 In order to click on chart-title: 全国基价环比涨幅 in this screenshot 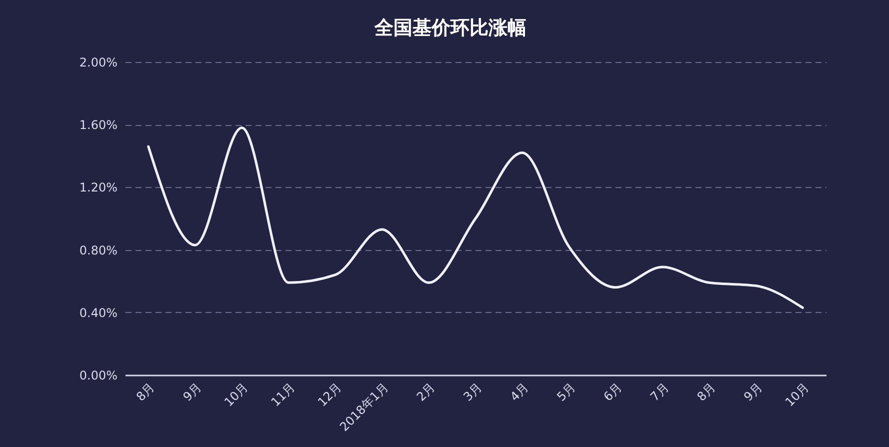, I will do `click(450, 28)`.